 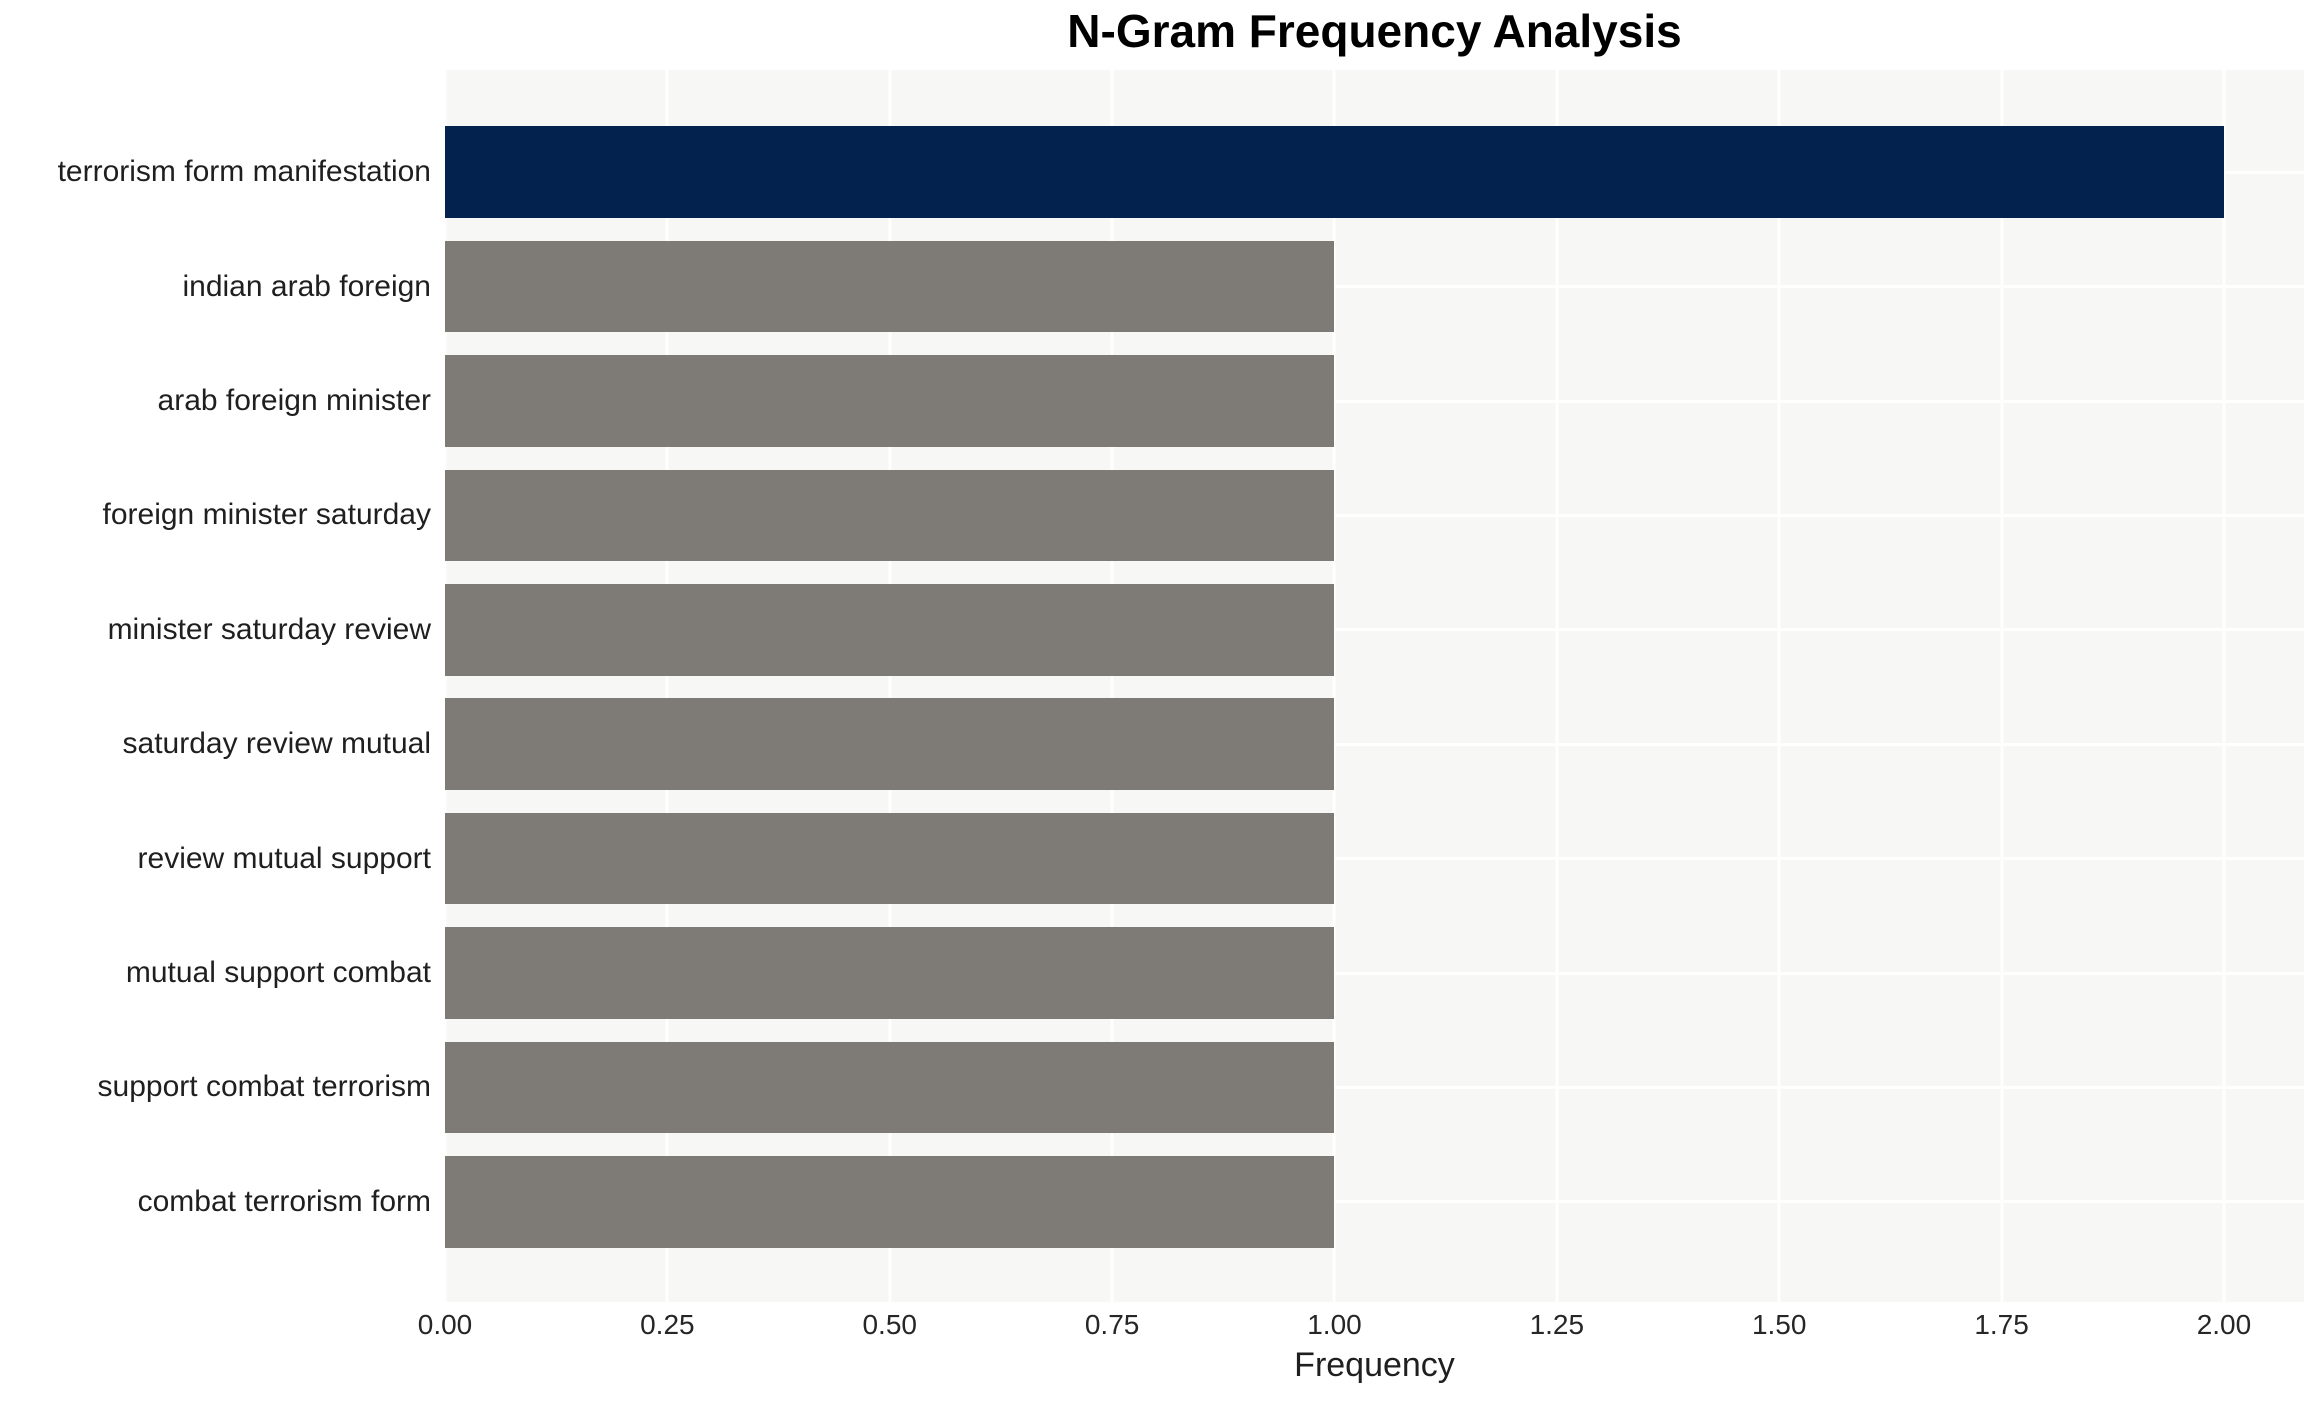 What do you see at coordinates (306, 286) in the screenshot?
I see `y-axis-label: indian arab foreign` at bounding box center [306, 286].